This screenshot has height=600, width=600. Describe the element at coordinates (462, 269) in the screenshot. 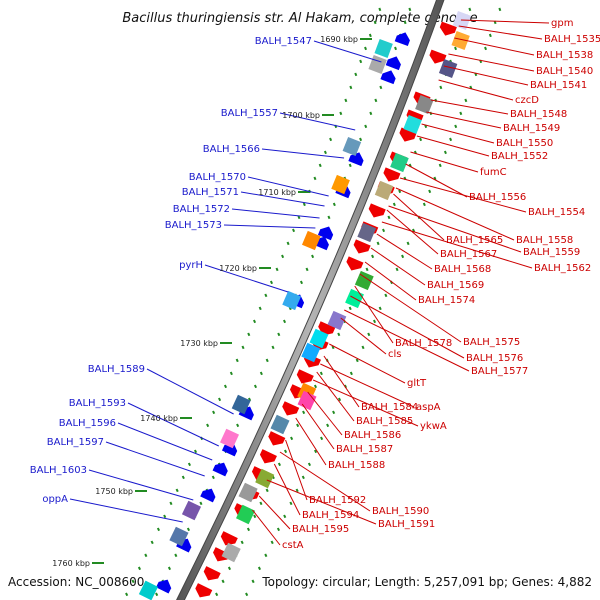

I see `right-gene-label: BALH_1568` at that location.